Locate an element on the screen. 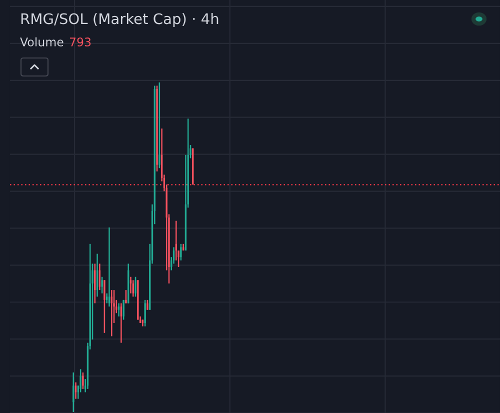 This screenshot has height=413, width=500. text: 793 is located at coordinates (80, 41).